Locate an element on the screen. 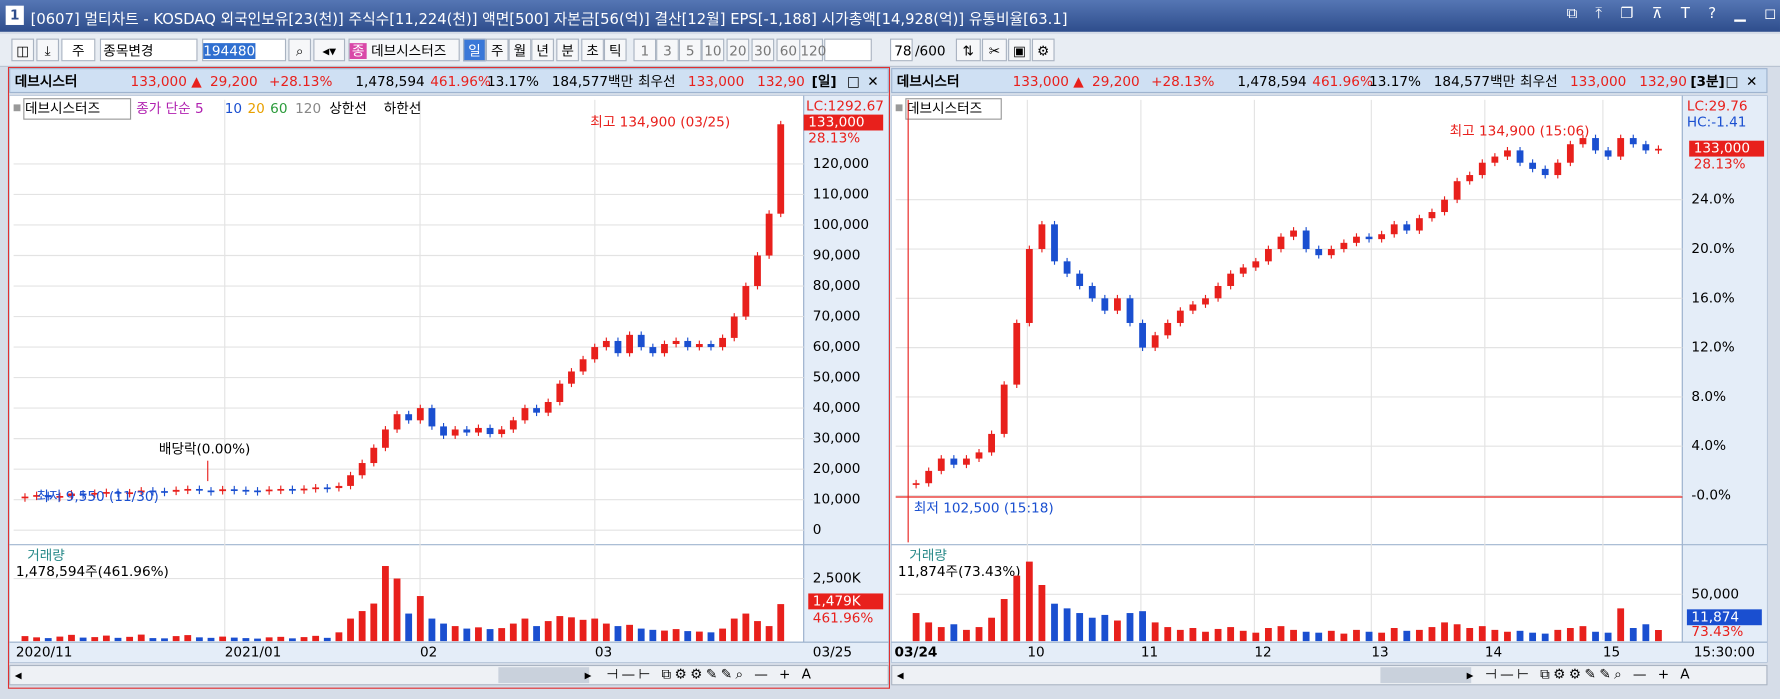 The image size is (1780, 699). period-button: 년 is located at coordinates (542, 50).